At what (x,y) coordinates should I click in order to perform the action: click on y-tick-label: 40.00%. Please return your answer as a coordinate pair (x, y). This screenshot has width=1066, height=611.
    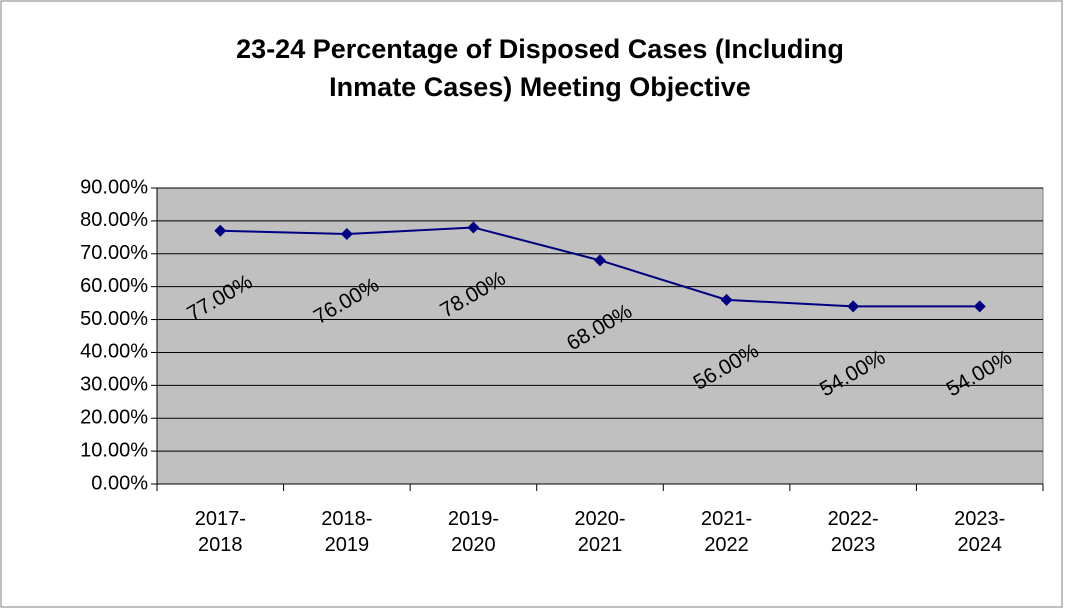
    Looking at the image, I should click on (114, 352).